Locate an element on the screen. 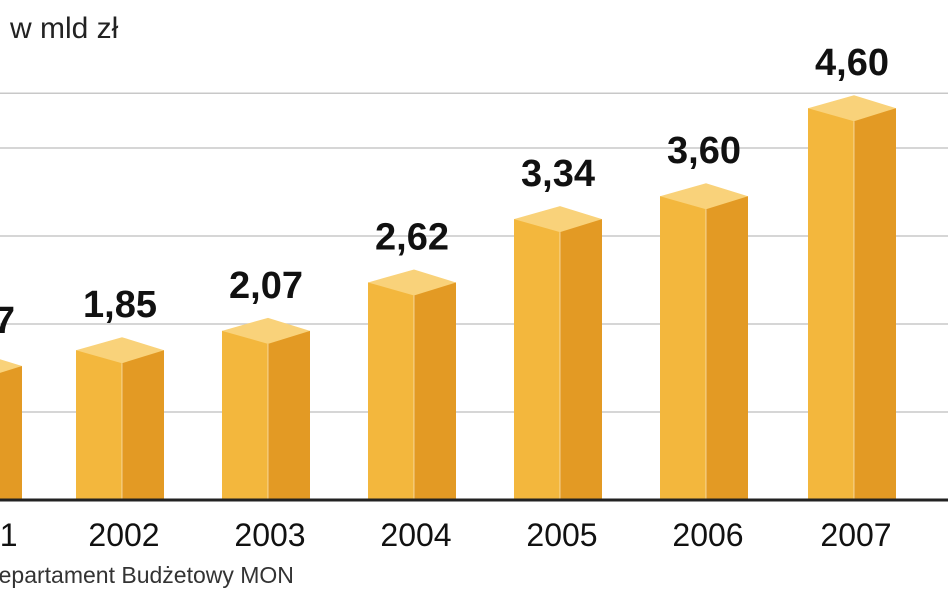 This screenshot has width=948, height=593. value-label: 2,62 is located at coordinates (412, 237).